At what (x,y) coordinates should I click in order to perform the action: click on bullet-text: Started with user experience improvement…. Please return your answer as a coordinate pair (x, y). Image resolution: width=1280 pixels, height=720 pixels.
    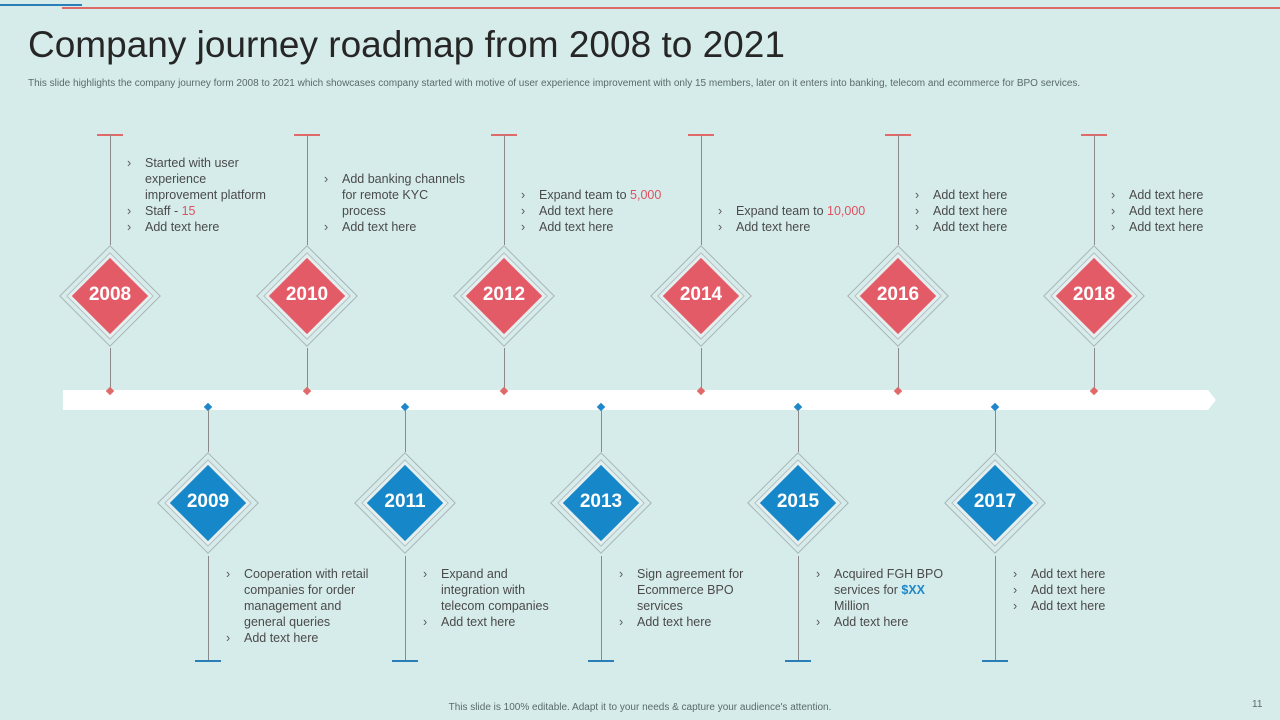
    Looking at the image, I should click on (205, 179).